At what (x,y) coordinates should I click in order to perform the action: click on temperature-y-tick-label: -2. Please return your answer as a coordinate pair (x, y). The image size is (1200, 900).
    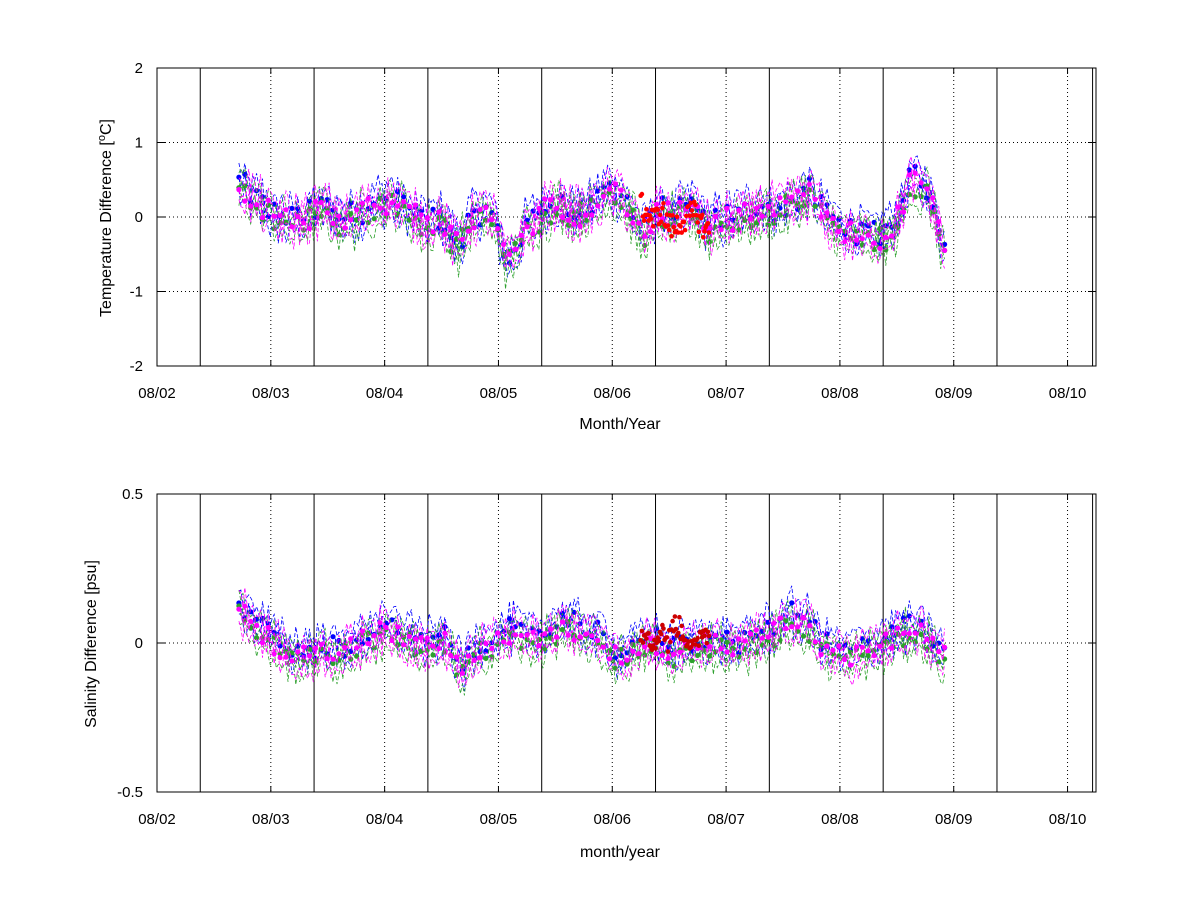
    Looking at the image, I should click on (136, 366).